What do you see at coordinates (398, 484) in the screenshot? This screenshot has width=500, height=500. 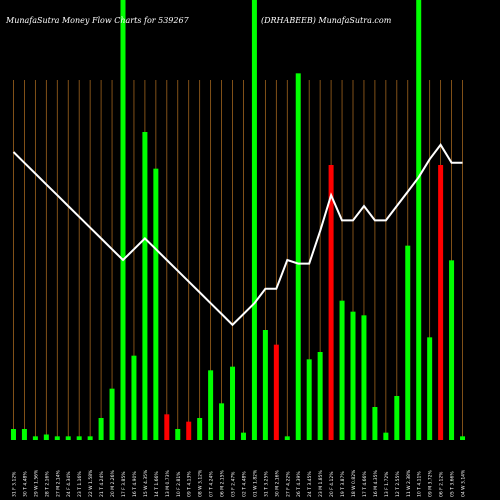 I see `x-tick-label: 12 T 2.55%` at bounding box center [398, 484].